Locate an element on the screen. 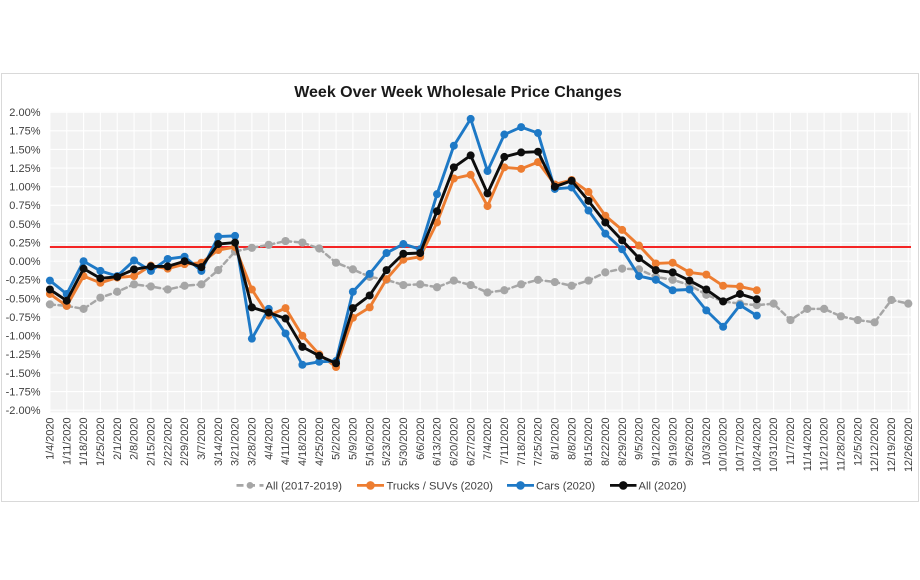 This screenshot has height=580, width=920. svg-text: -2.00% is located at coordinates (23, 411).